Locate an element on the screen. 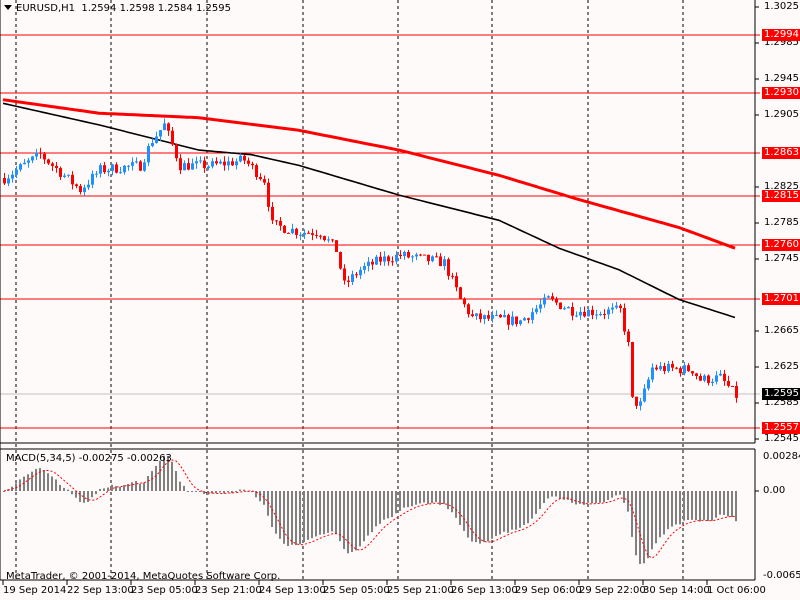 This screenshot has width=800, height=600. macd-tick-label: -0.00654 is located at coordinates (781, 575).